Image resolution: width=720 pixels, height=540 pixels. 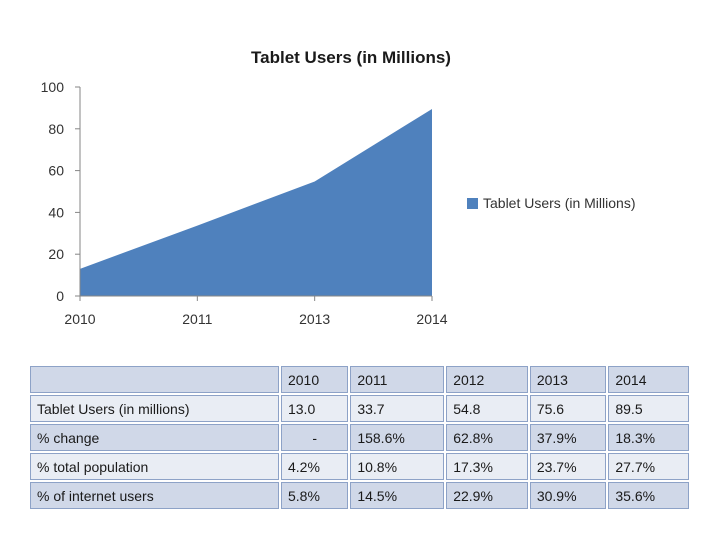 I want to click on table-cell: 54.8, so click(x=487, y=408).